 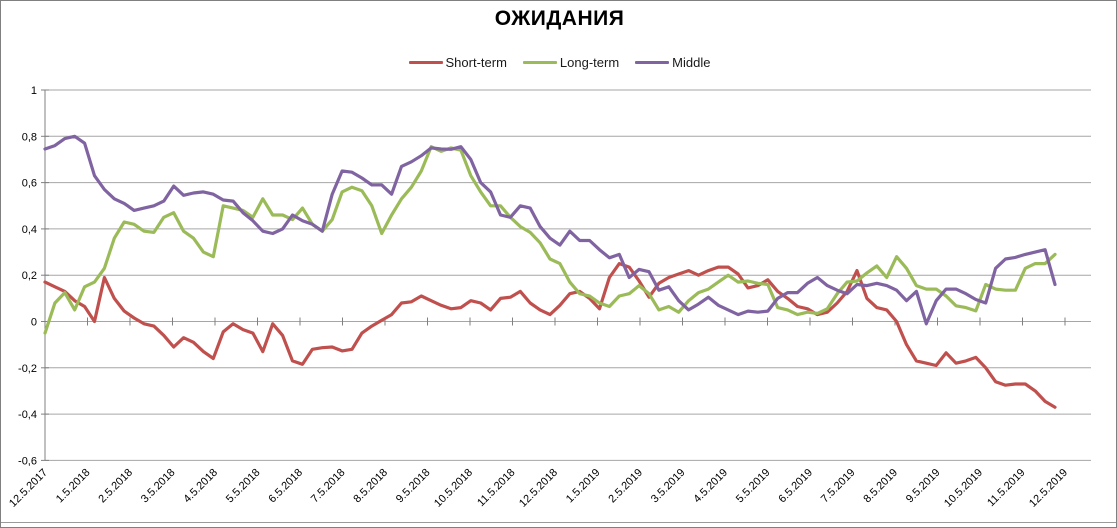 I want to click on middle-line-swatch, so click(x=652, y=62).